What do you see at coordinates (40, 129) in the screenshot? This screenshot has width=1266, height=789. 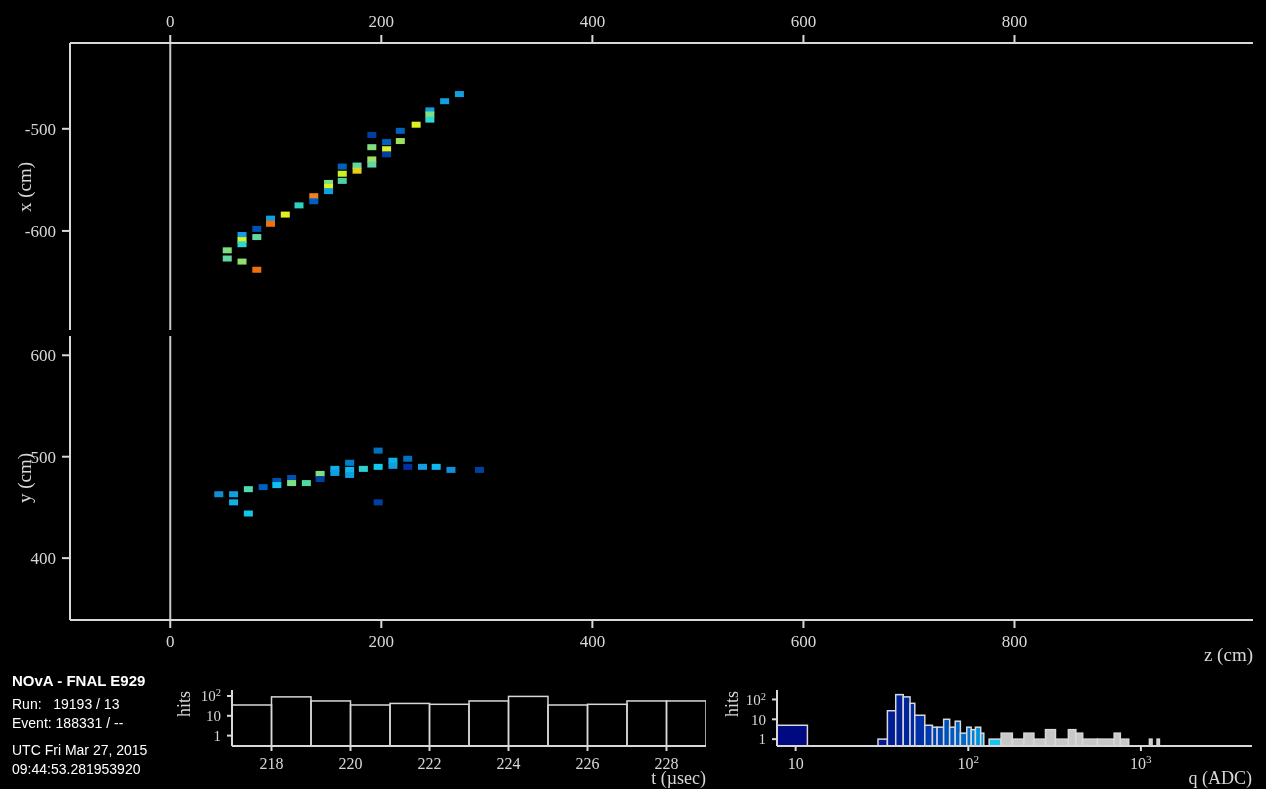 I see `y-tick-label: -500` at bounding box center [40, 129].